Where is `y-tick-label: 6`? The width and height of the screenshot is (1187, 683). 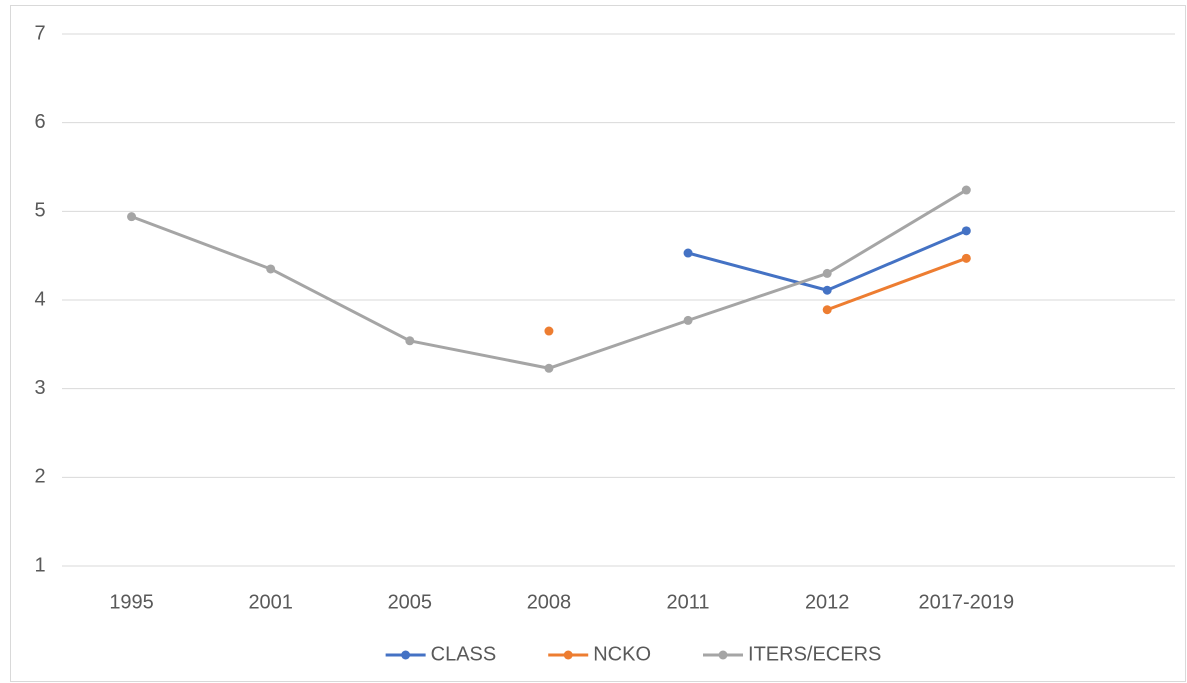
y-tick-label: 6 is located at coordinates (39, 122).